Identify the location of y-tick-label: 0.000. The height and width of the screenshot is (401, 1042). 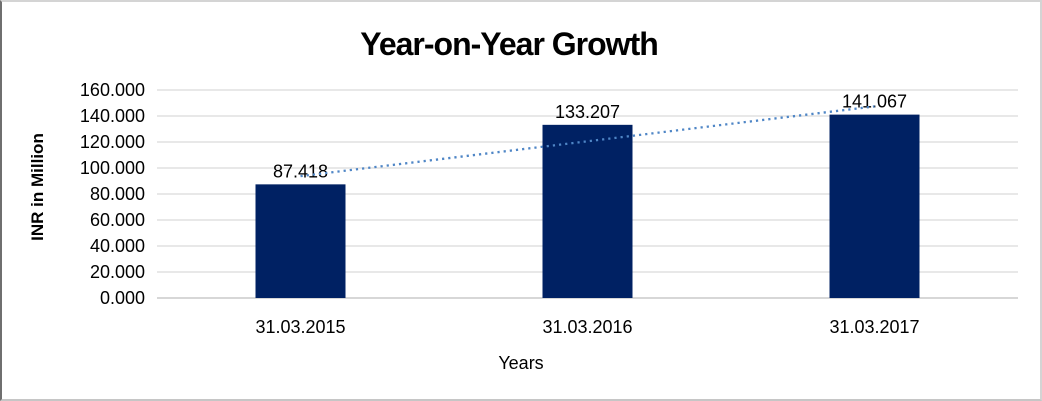
(122, 298).